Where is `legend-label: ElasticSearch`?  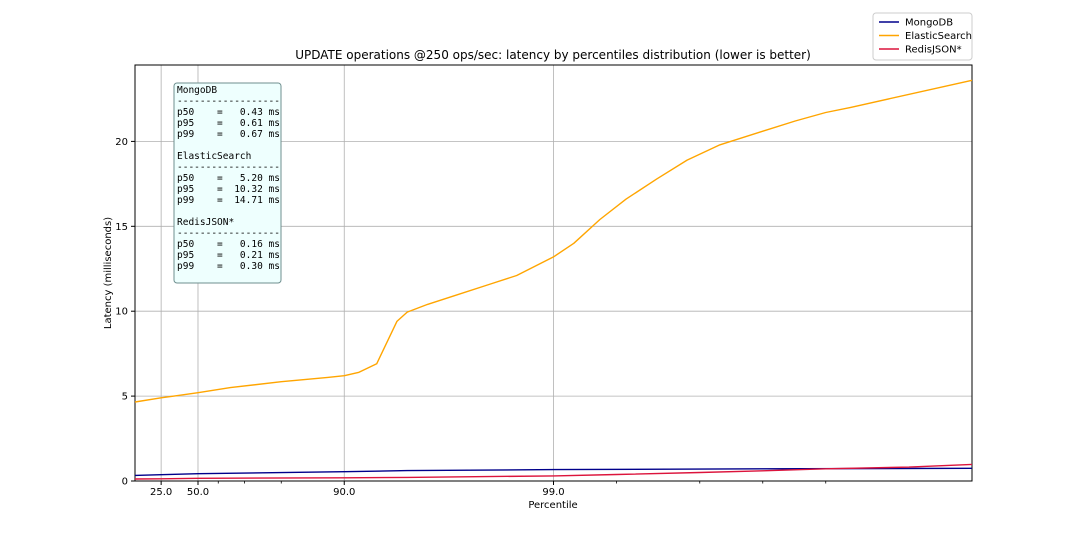 legend-label: ElasticSearch is located at coordinates (938, 36).